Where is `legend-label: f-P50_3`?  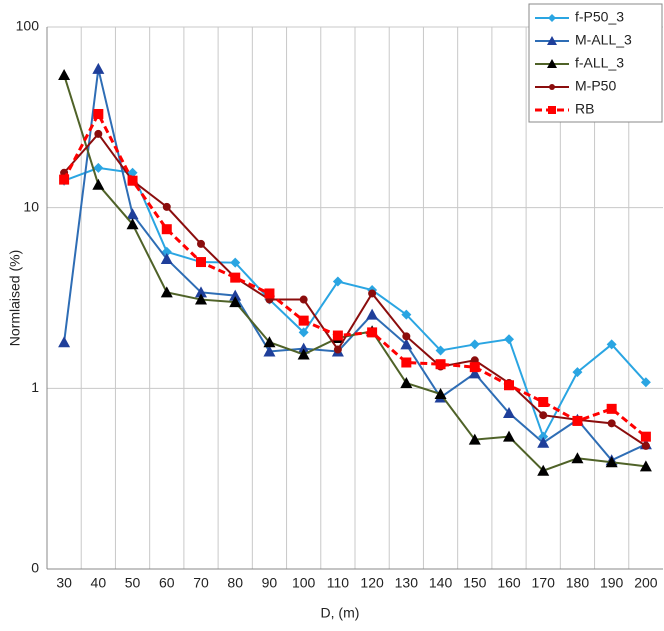 legend-label: f-P50_3 is located at coordinates (599, 17).